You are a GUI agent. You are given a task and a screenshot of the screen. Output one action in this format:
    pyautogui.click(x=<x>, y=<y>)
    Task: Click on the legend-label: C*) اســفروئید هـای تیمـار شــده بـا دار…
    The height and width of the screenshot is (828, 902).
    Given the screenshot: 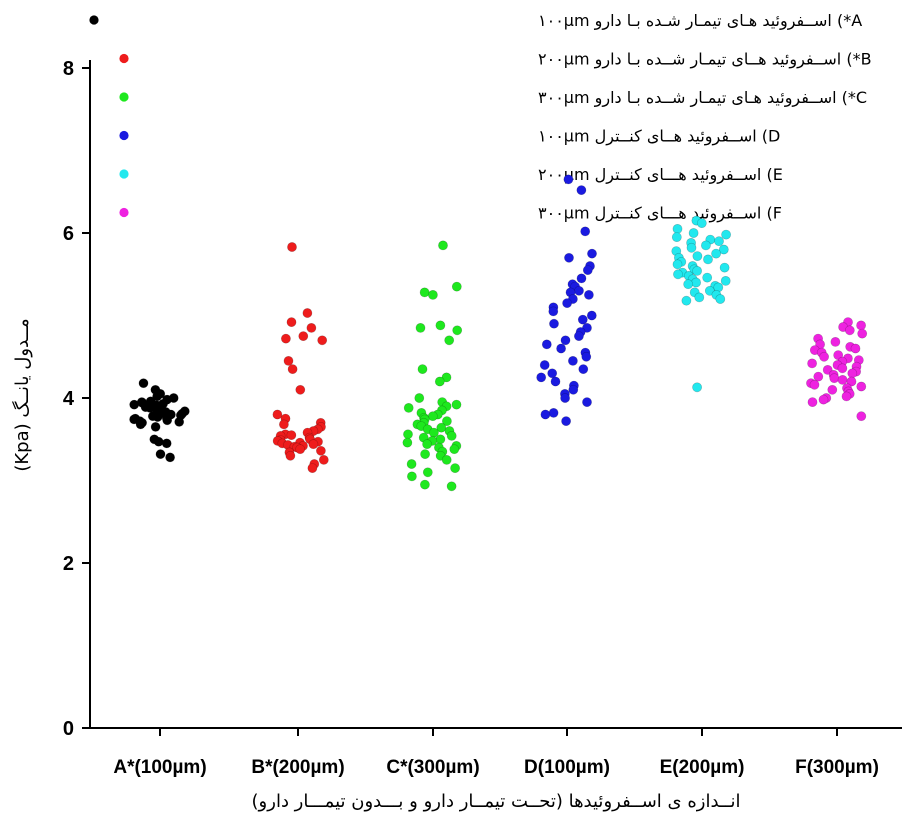 What is the action you would take?
    pyautogui.click(x=702, y=98)
    